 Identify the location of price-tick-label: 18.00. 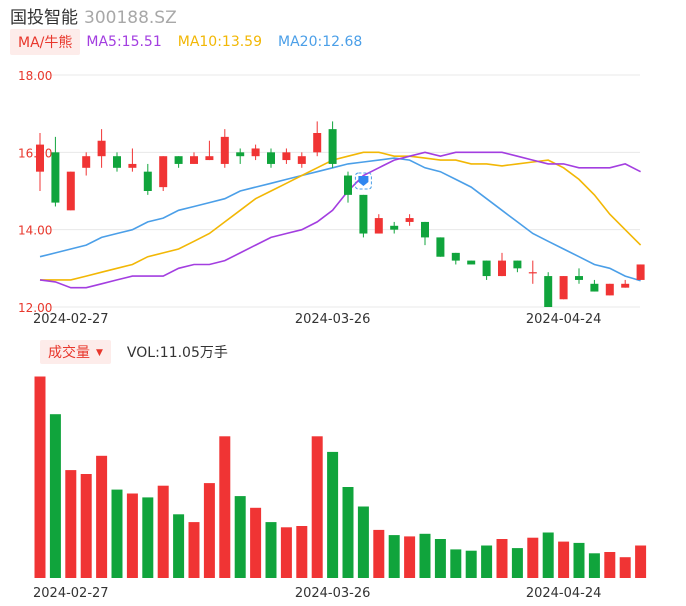
(35, 76).